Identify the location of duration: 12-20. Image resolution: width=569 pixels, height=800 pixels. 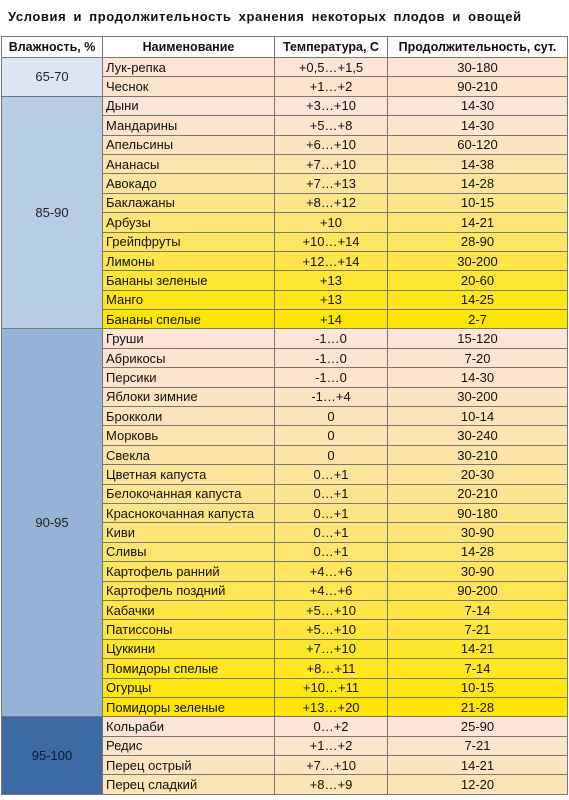
(477, 784).